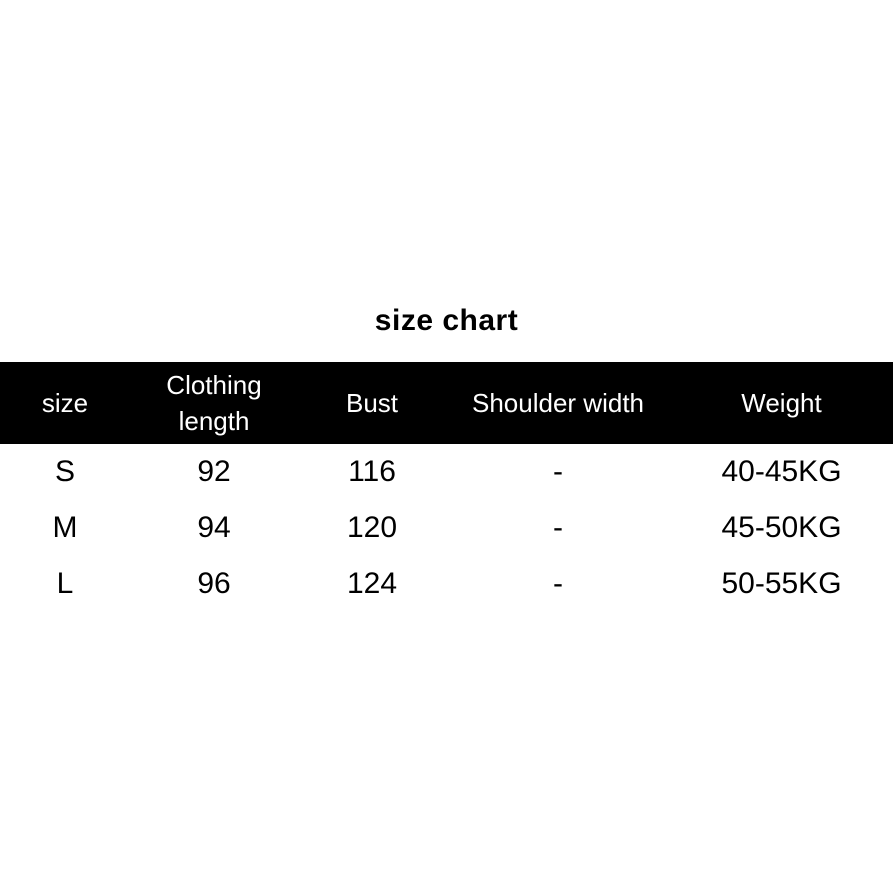 Image resolution: width=893 pixels, height=893 pixels. I want to click on cell-size: M, so click(65, 527).